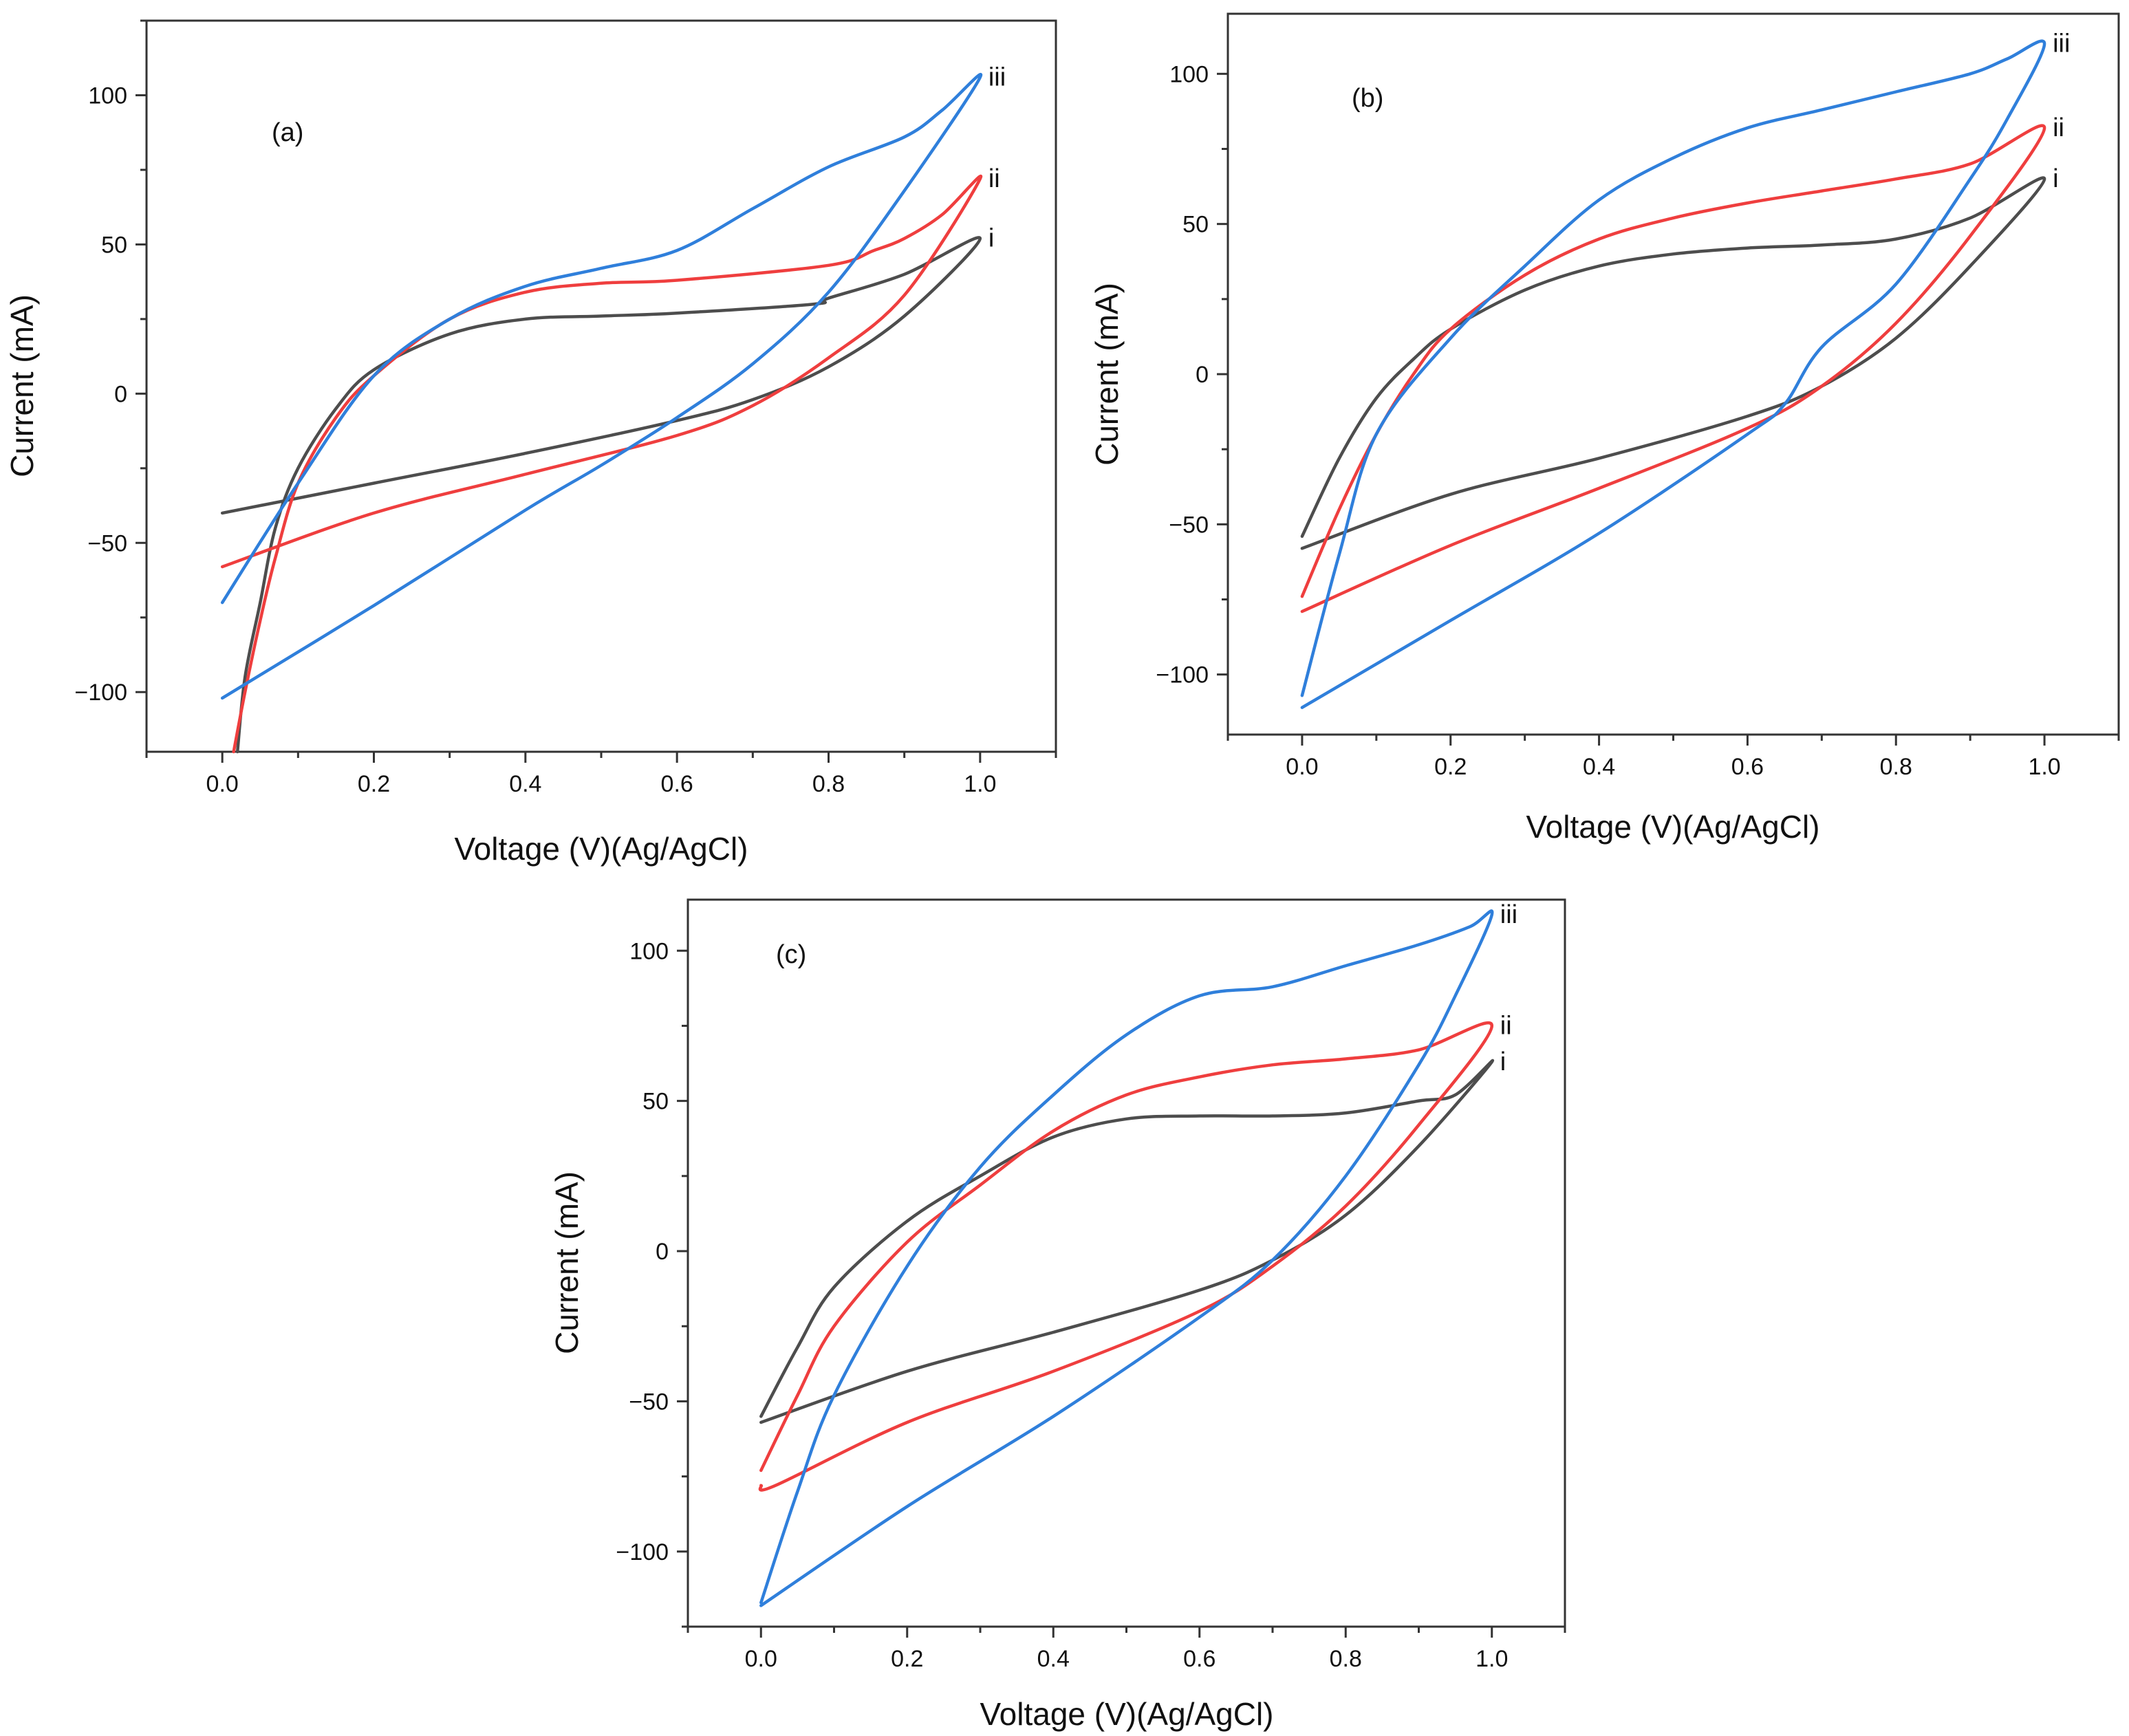  I want to click on panel-c-curve-label-ii: ii, so click(1506, 1025).